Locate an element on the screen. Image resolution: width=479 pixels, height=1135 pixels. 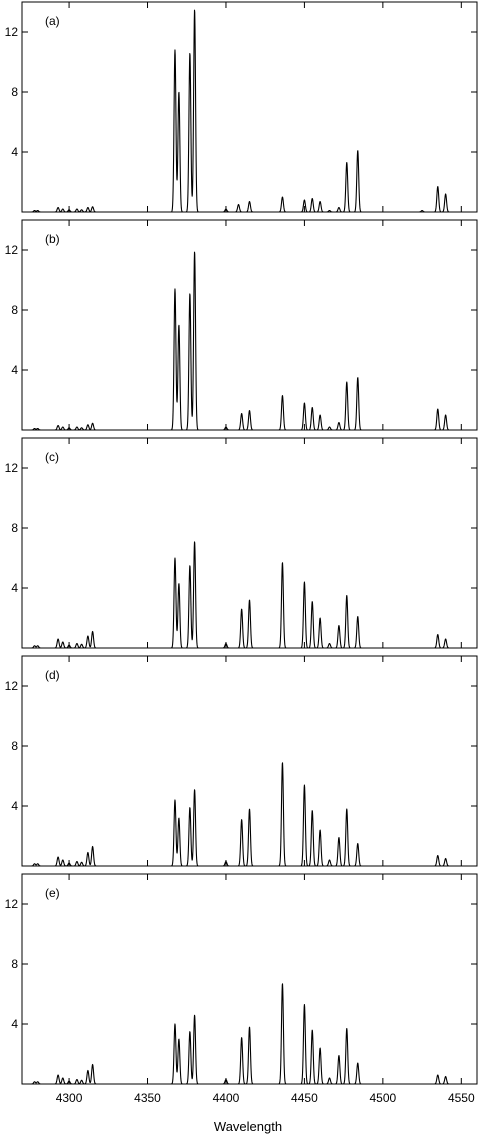
panel-label: (c) is located at coordinates (52, 457).